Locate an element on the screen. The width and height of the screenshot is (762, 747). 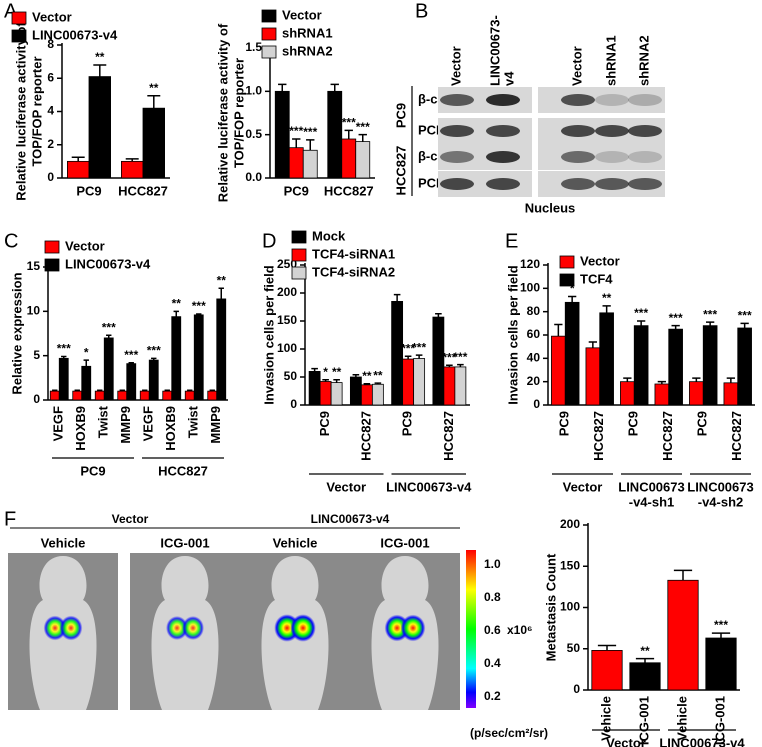
cell-line-label: HCC827 is located at coordinates (400, 171).